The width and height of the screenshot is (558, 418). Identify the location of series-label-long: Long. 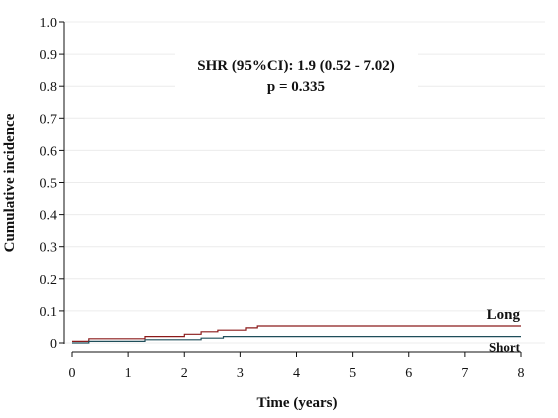
(504, 315).